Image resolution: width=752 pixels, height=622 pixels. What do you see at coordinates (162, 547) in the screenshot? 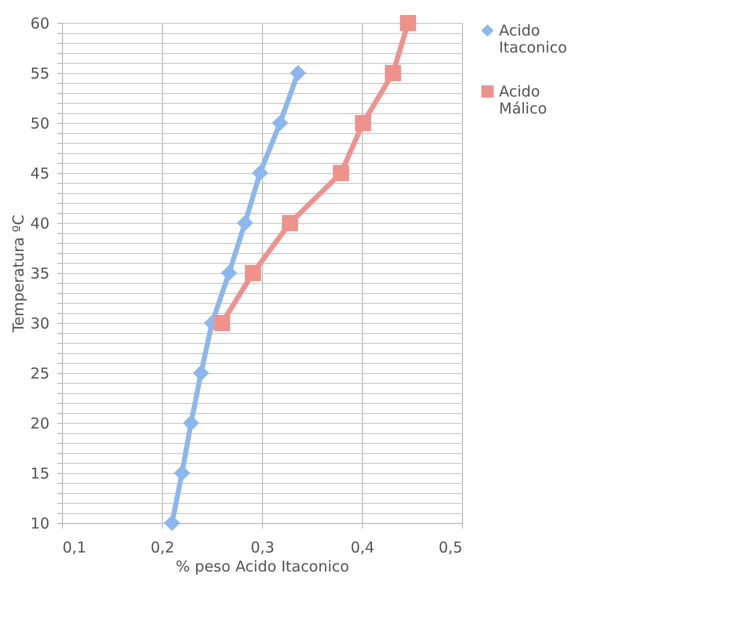
I see `x-tick-label: 0,2` at bounding box center [162, 547].